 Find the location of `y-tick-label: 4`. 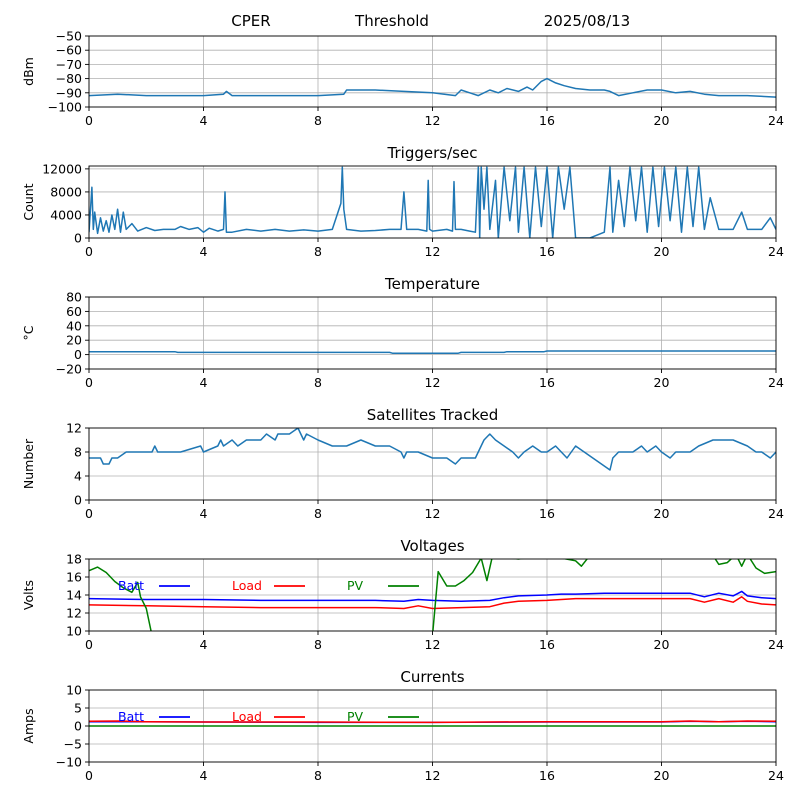

y-tick-label: 4 is located at coordinates (78, 476).